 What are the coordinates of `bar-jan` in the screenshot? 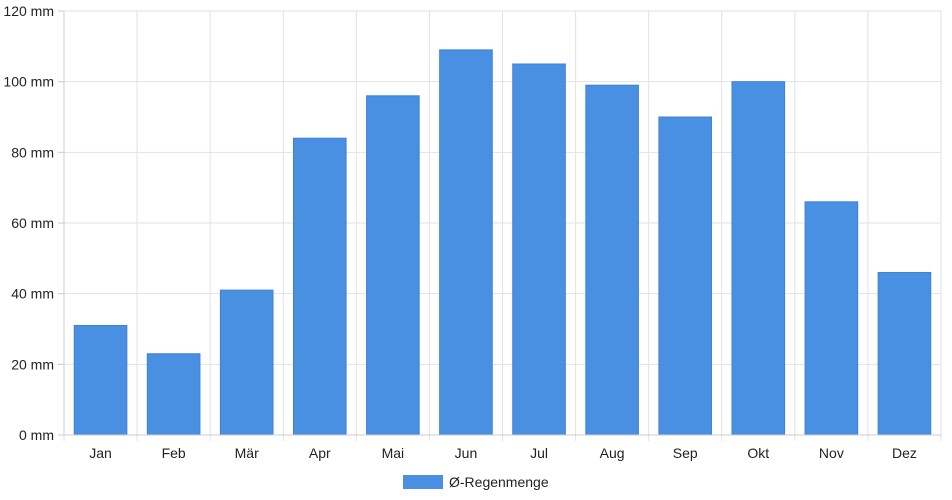 It's located at (100, 380).